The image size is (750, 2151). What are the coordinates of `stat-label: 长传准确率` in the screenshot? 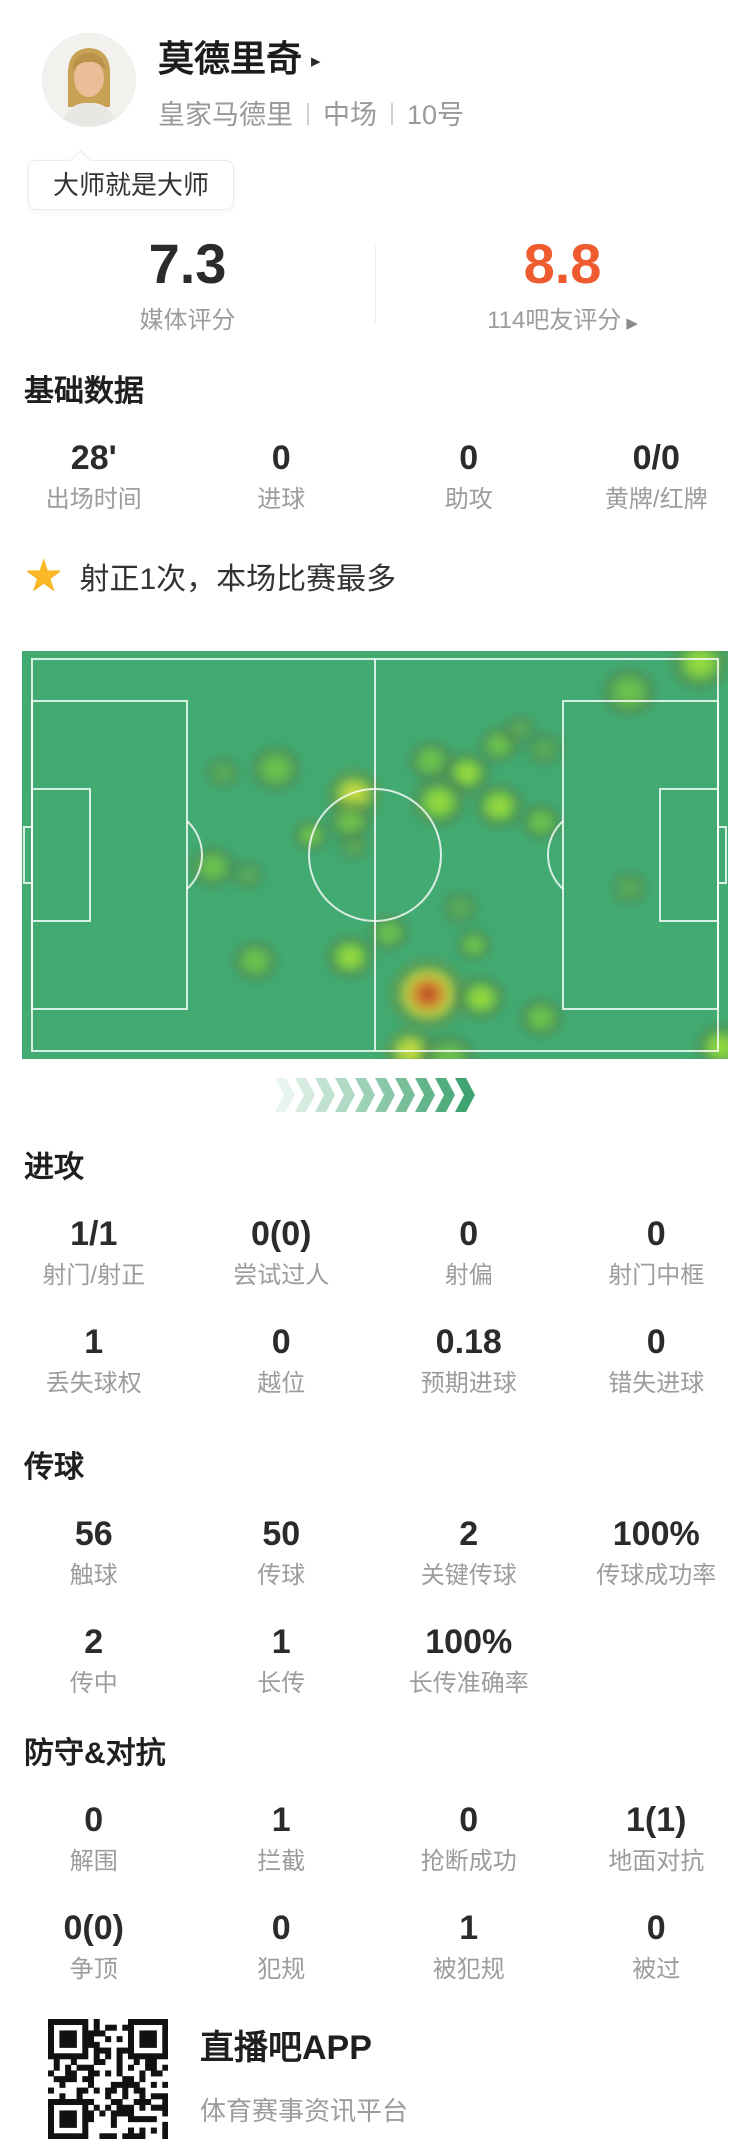 It's located at (468, 1683).